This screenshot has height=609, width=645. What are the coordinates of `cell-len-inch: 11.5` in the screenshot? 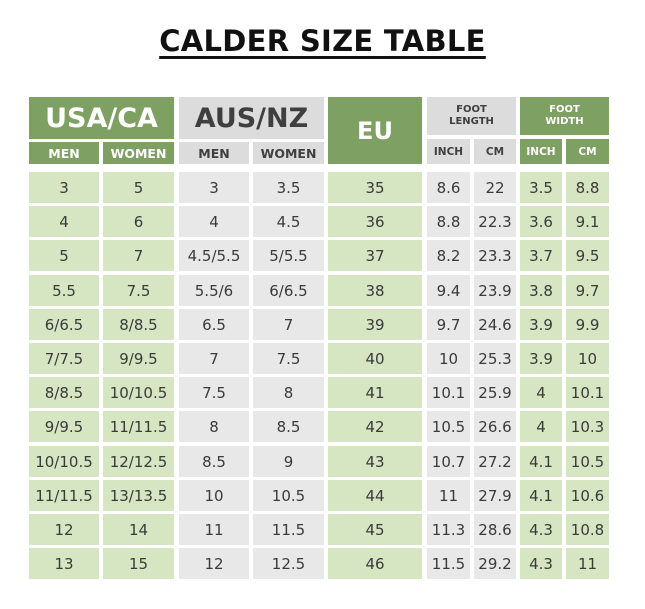 It's located at (448, 563).